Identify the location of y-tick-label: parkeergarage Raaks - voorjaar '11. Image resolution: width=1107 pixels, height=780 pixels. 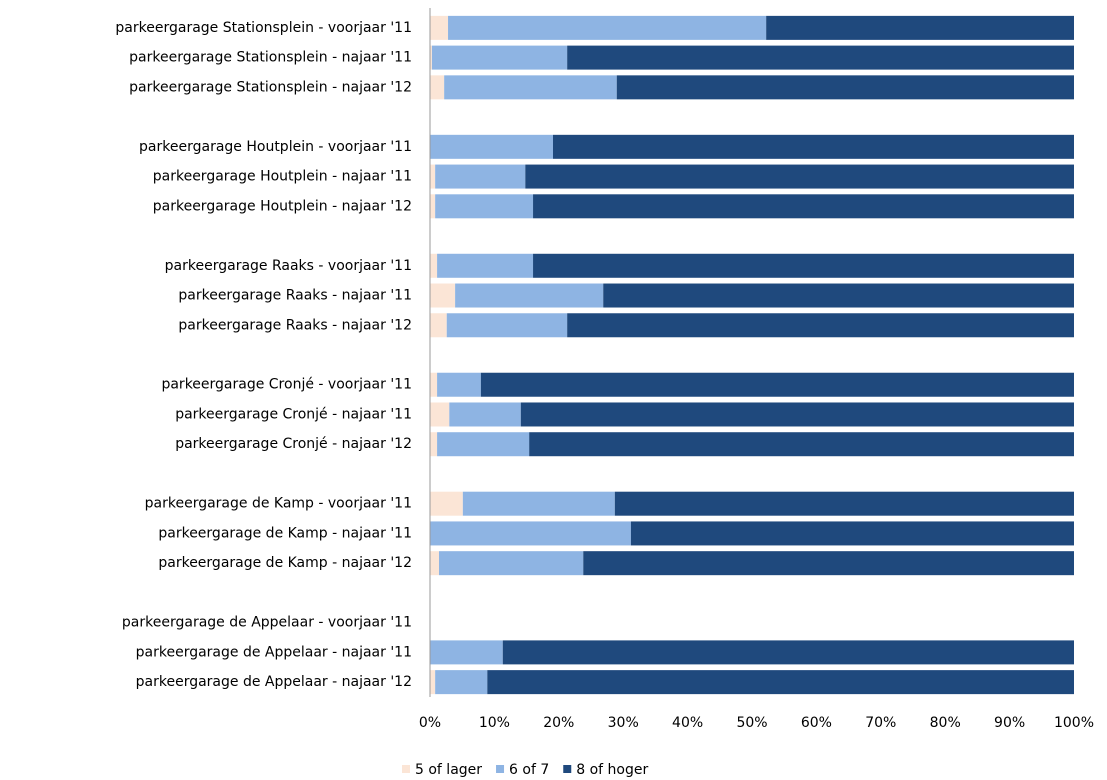
(288, 266).